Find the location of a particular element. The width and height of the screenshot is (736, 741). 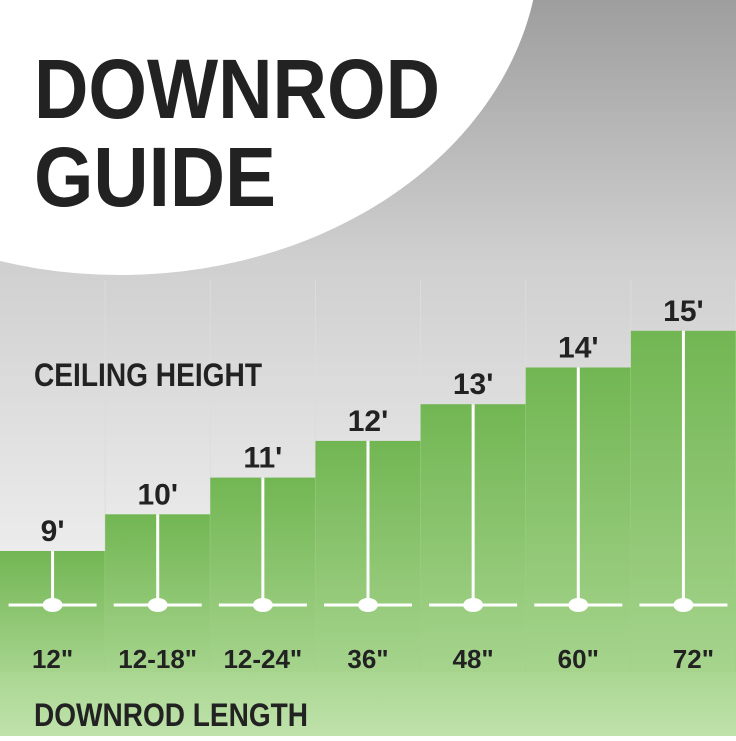

category-label: 36" is located at coordinates (367, 659).